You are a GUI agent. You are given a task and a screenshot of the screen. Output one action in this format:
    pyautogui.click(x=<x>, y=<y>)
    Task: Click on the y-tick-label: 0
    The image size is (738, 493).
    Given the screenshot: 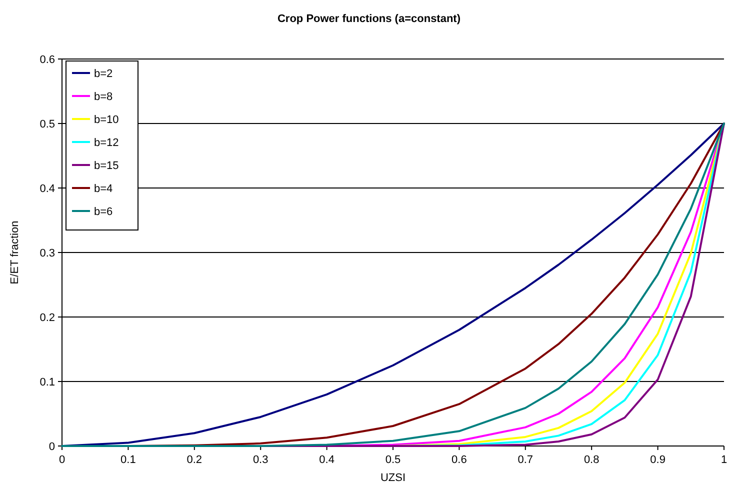 What is the action you would take?
    pyautogui.click(x=51, y=446)
    